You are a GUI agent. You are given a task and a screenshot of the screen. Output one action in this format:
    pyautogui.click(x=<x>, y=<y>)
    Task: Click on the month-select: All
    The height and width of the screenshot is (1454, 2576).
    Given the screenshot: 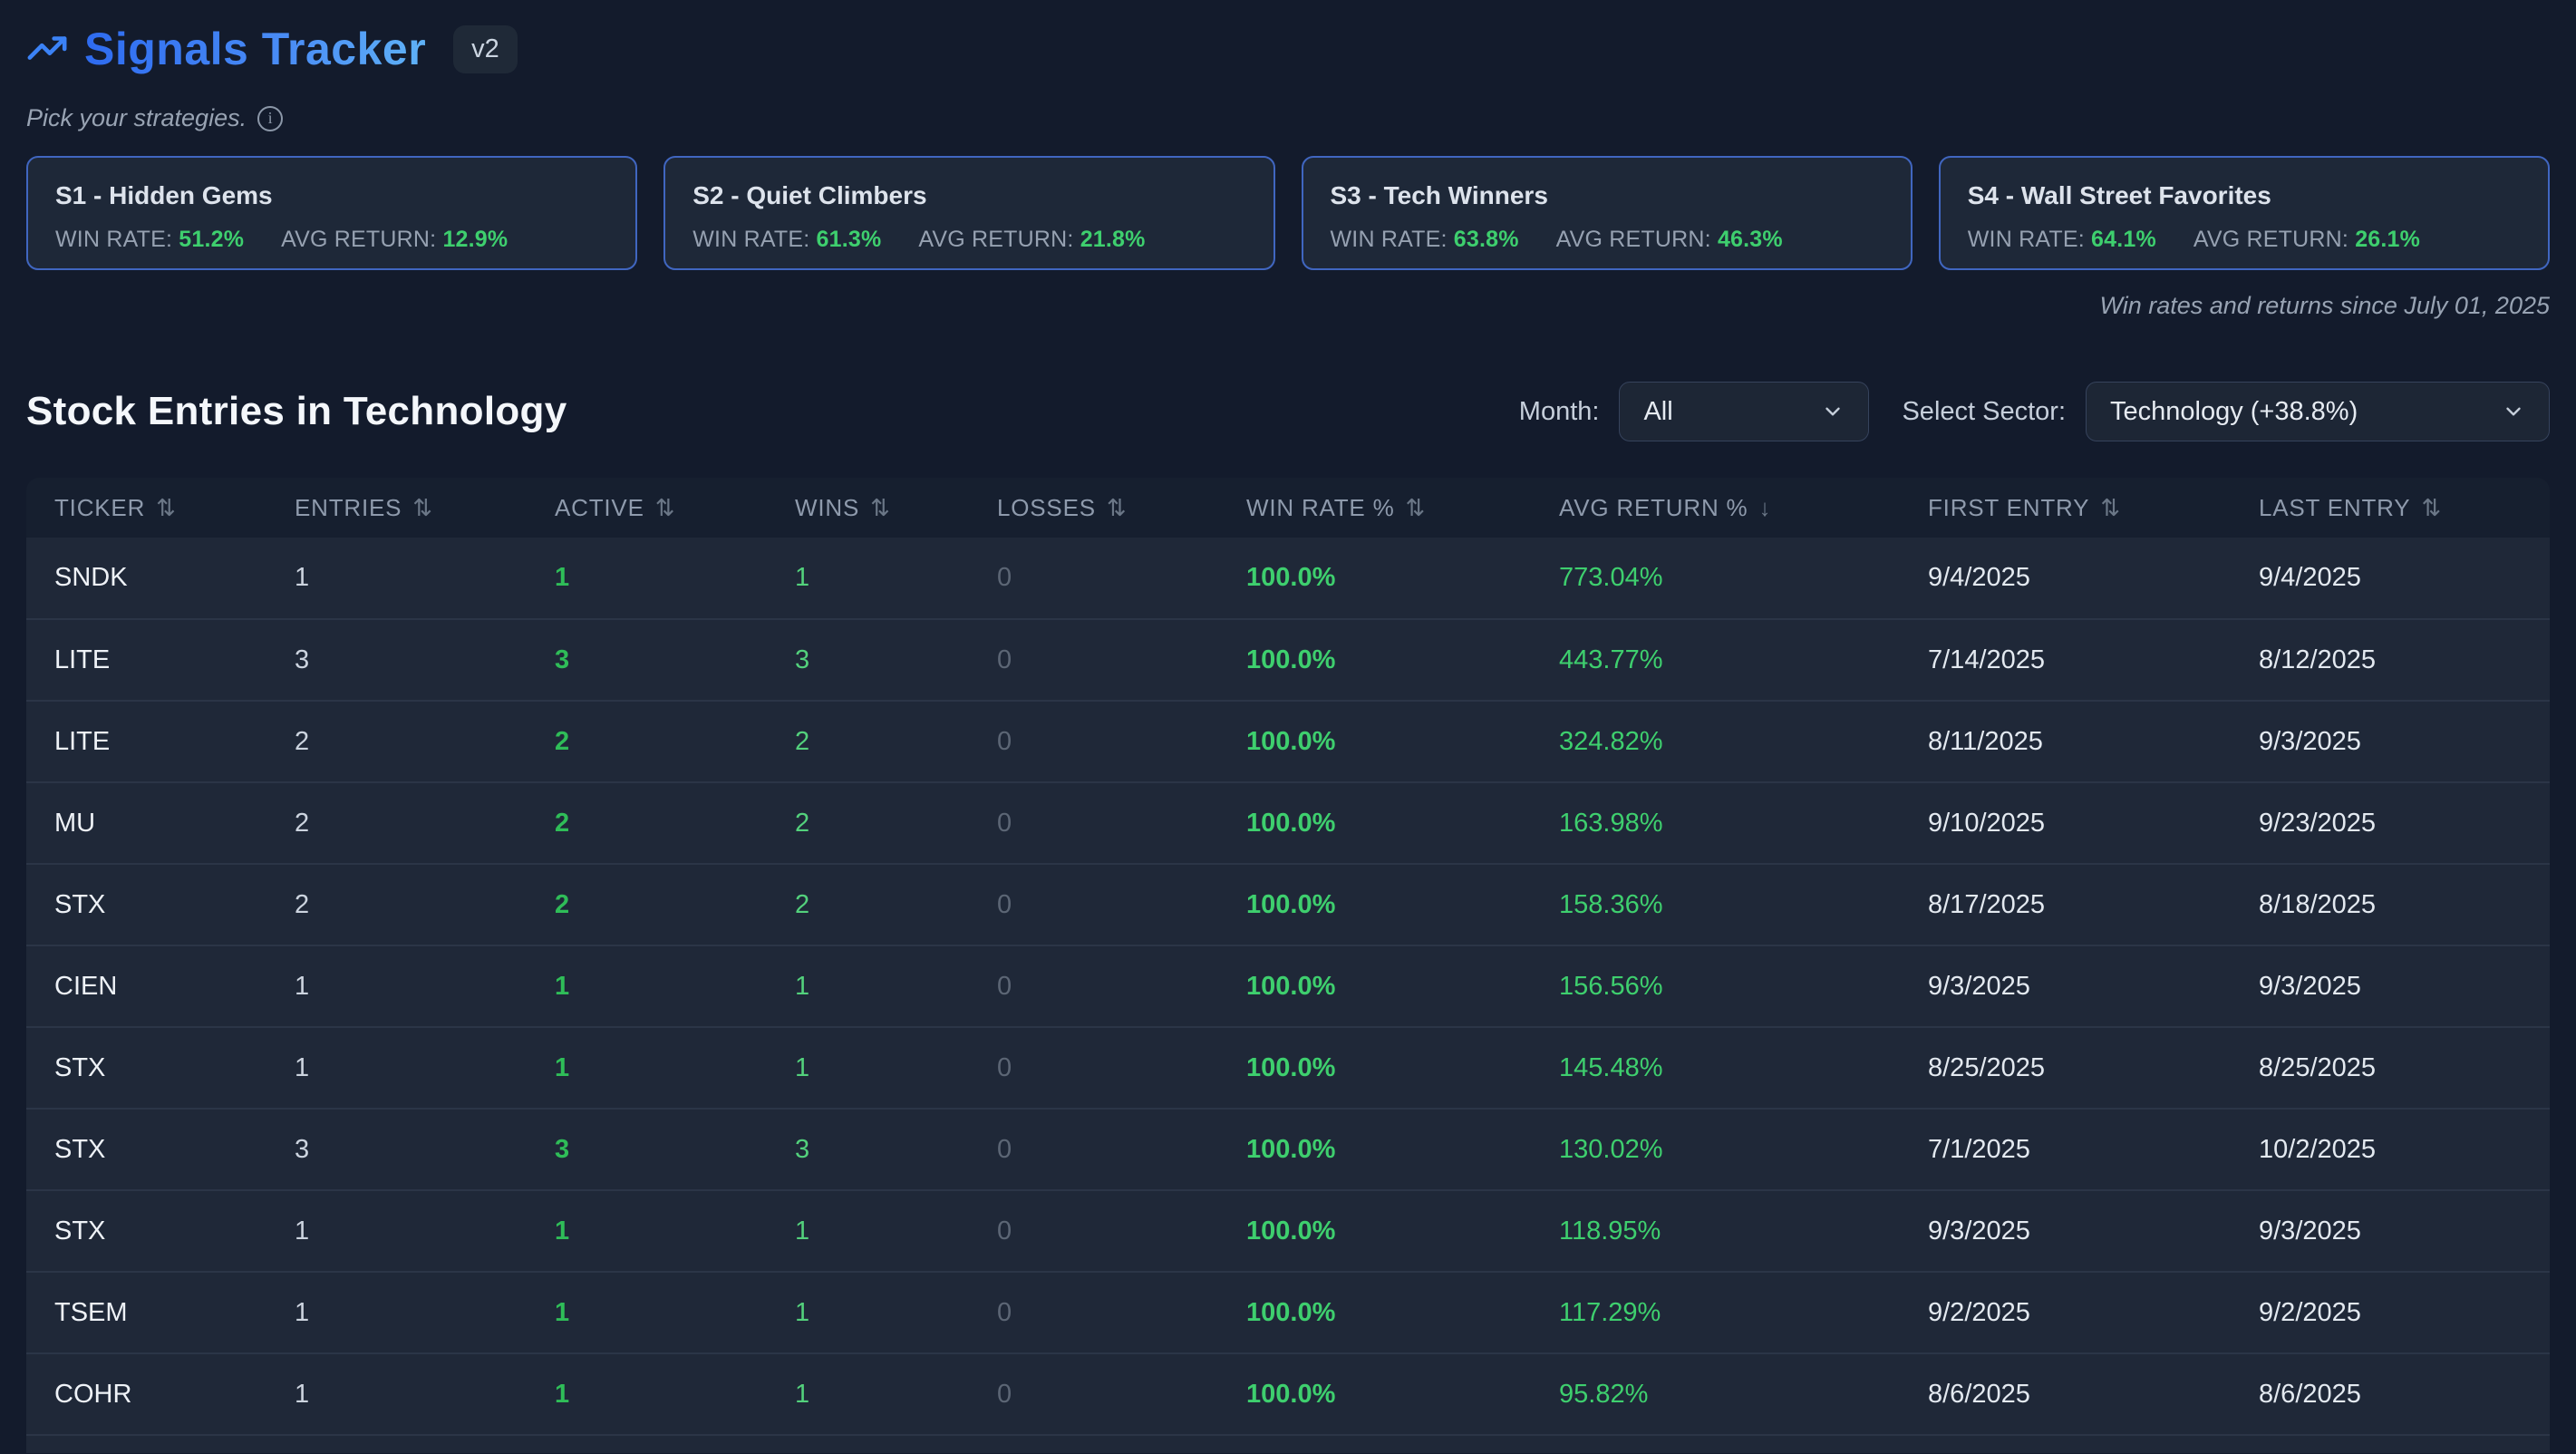 What is the action you would take?
    pyautogui.click(x=1744, y=411)
    